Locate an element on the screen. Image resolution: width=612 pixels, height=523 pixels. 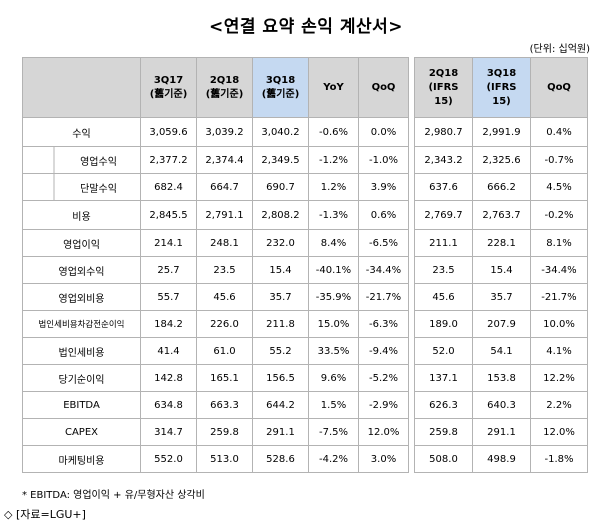
value-cell: 54.1 is located at coordinates (501, 351).